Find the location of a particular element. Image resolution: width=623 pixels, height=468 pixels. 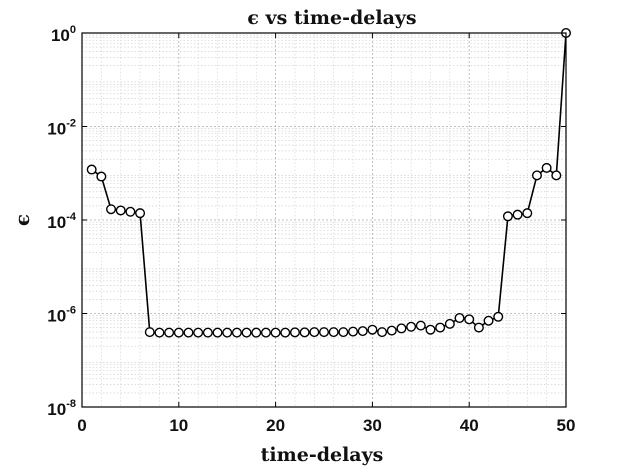

x-tick-labels: 0 10 20 30 40 50 is located at coordinates (326, 425).